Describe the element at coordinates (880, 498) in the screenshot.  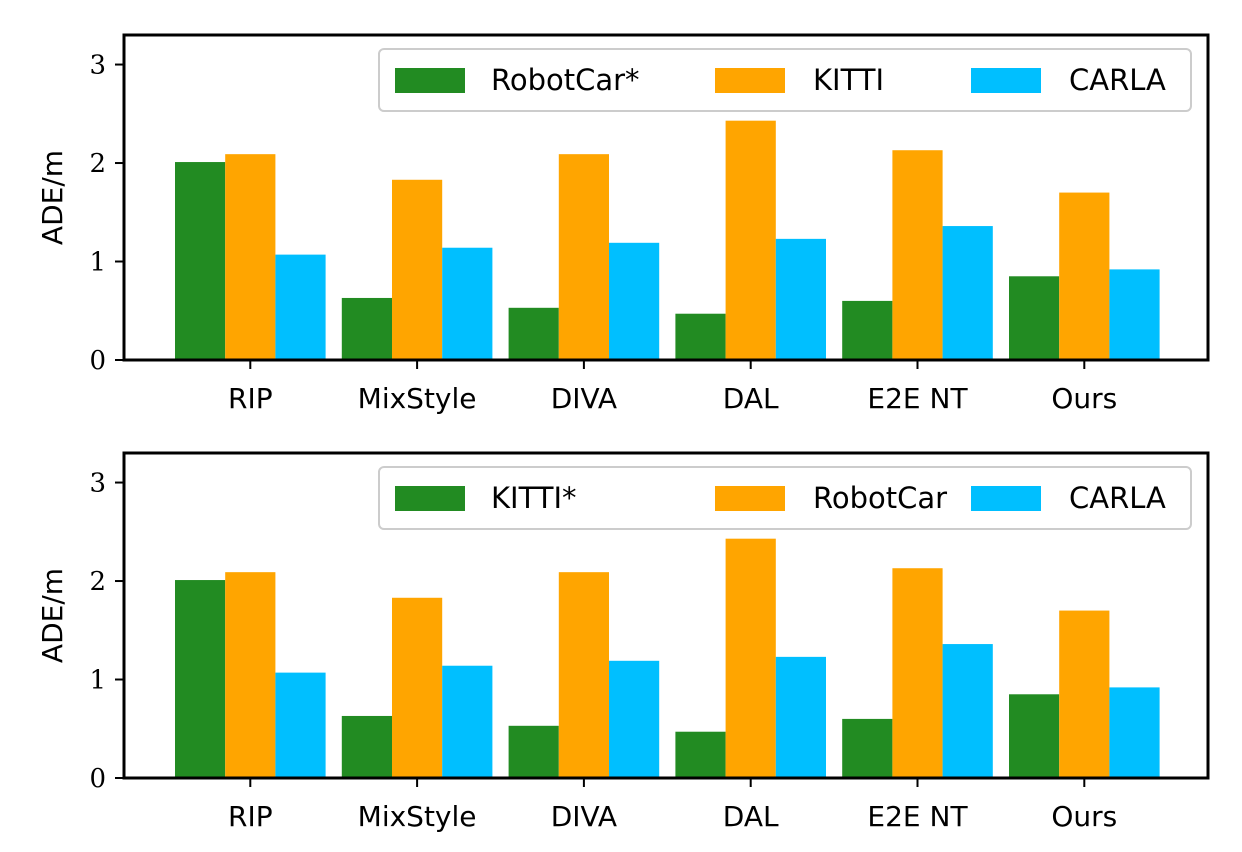
I see `legend-label: RobotCar` at that location.